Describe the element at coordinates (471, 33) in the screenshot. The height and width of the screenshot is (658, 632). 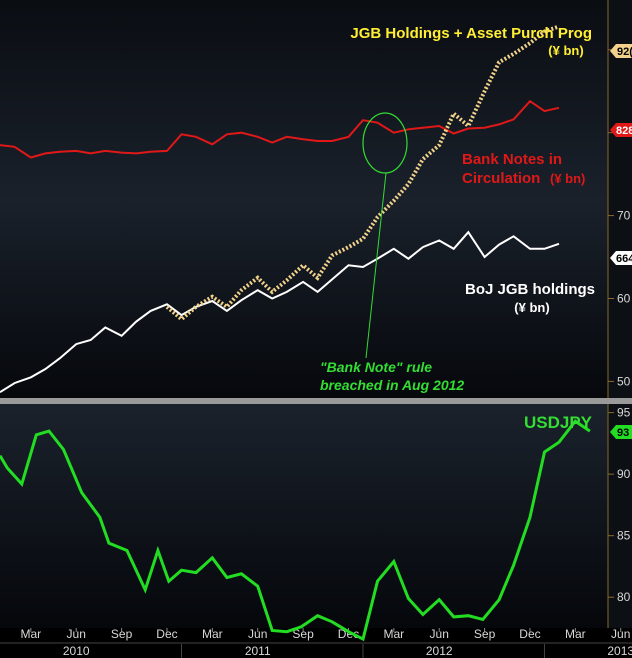
I see `jgb-app-title: JGB Holdings + Asset Purch Prog` at that location.